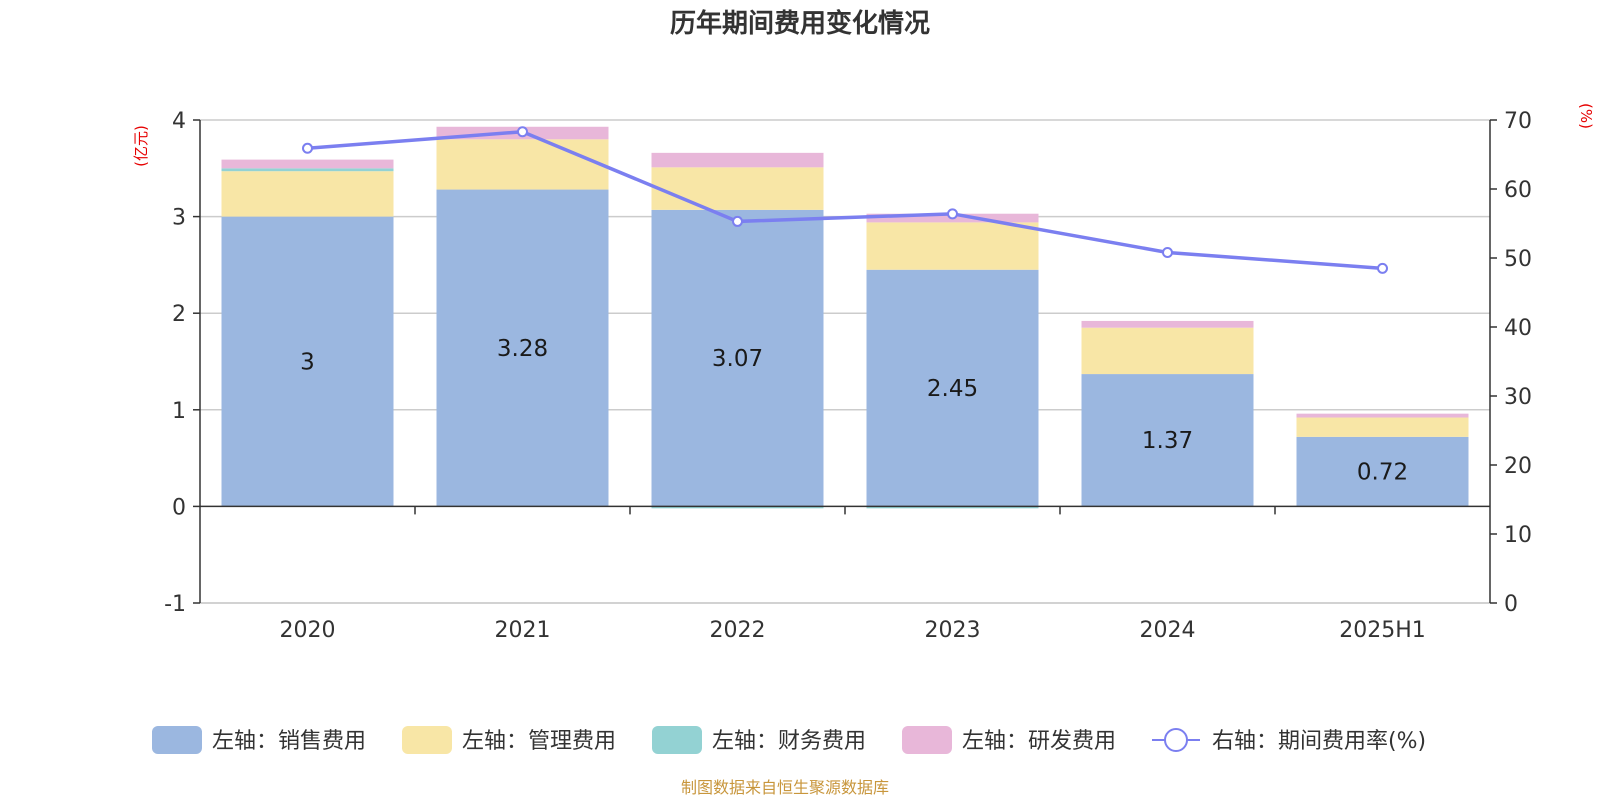 The height and width of the screenshot is (800, 1600). Describe the element at coordinates (523, 630) in the screenshot. I see `x-tick-label: 2021` at that location.